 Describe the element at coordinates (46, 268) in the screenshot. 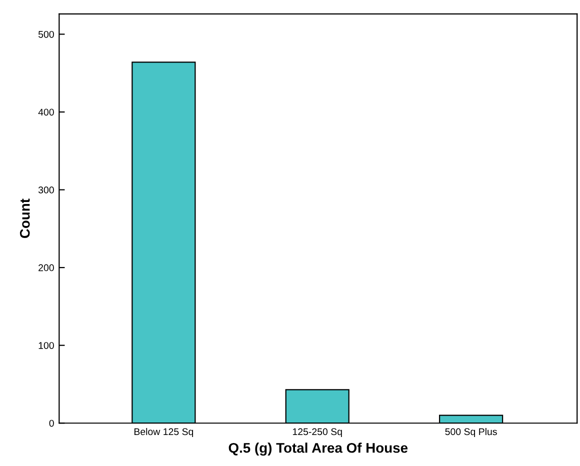

I see `y-tick-label: 200` at that location.